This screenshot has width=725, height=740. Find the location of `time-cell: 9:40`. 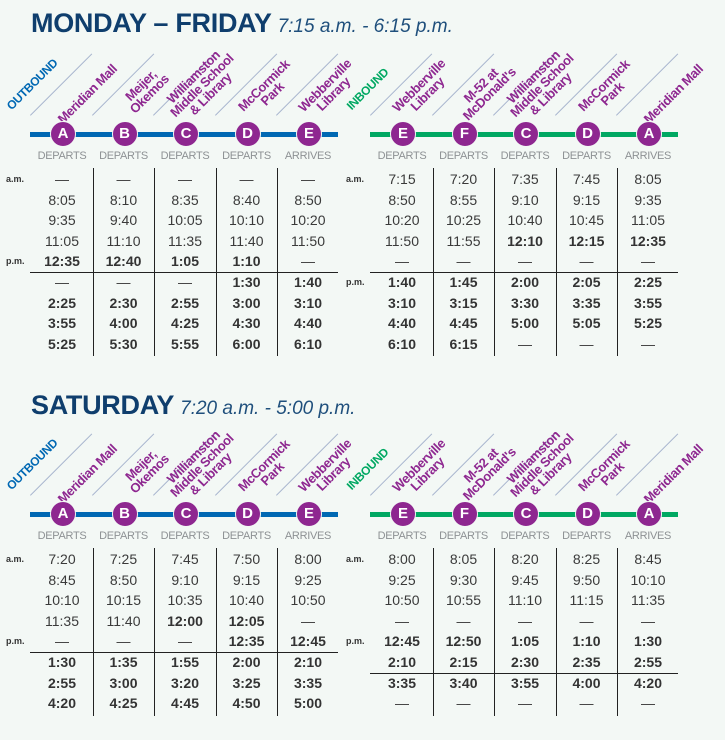

time-cell: 9:40 is located at coordinates (123, 220).